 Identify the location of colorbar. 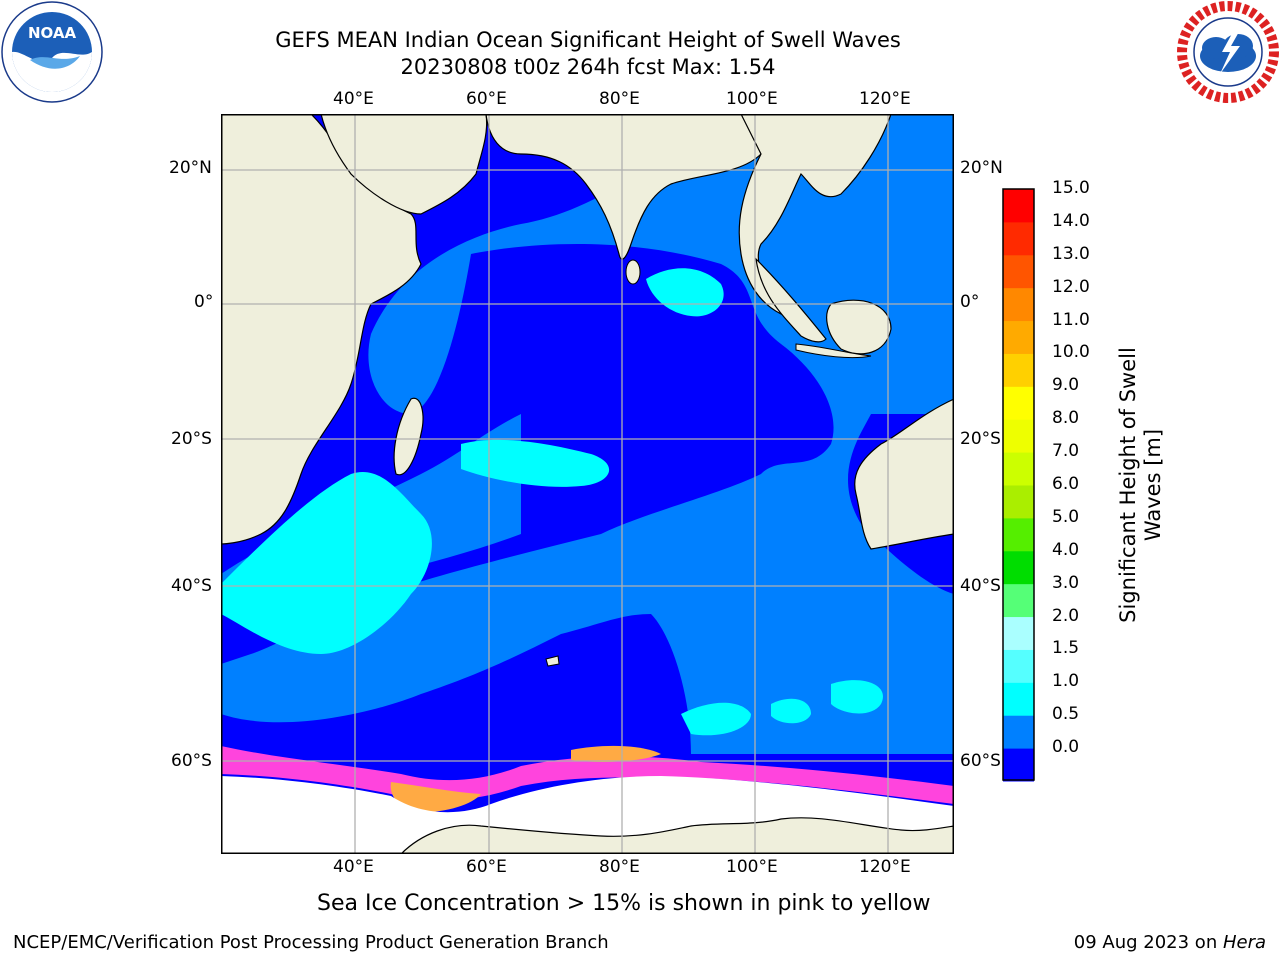
(1018, 485).